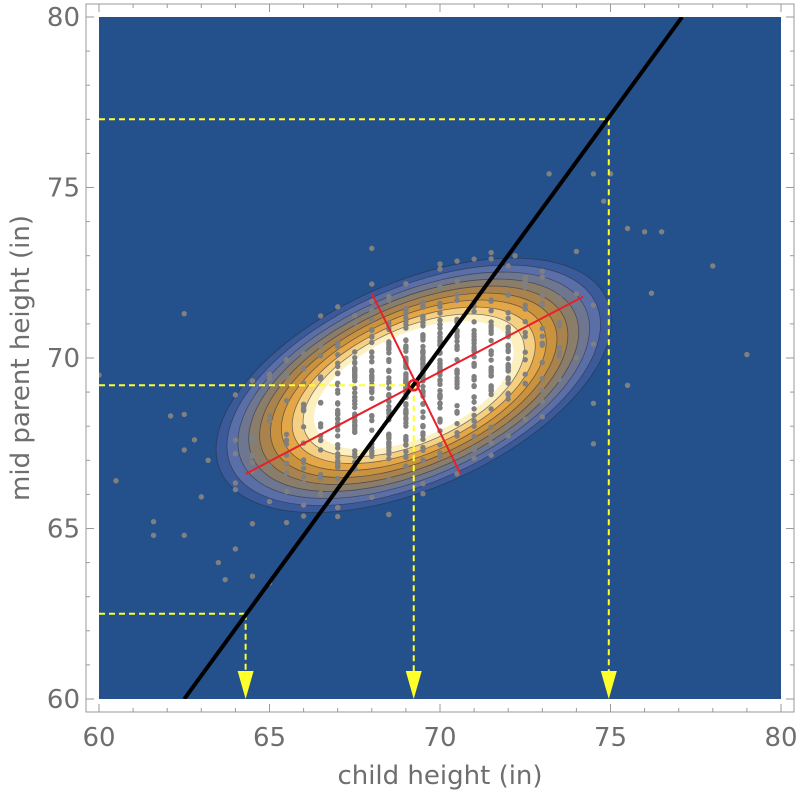  What do you see at coordinates (98, 738) in the screenshot?
I see `x-tick-label: 60` at bounding box center [98, 738].